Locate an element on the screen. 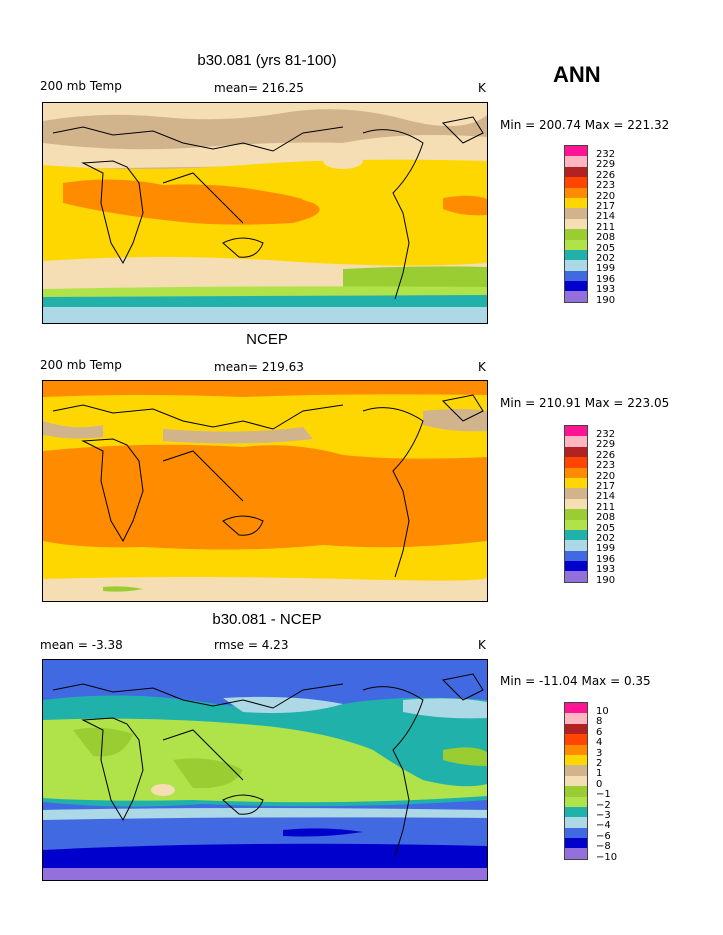 Image resolution: width=723 pixels, height=935 pixels. panel3-colorbar is located at coordinates (576, 781).